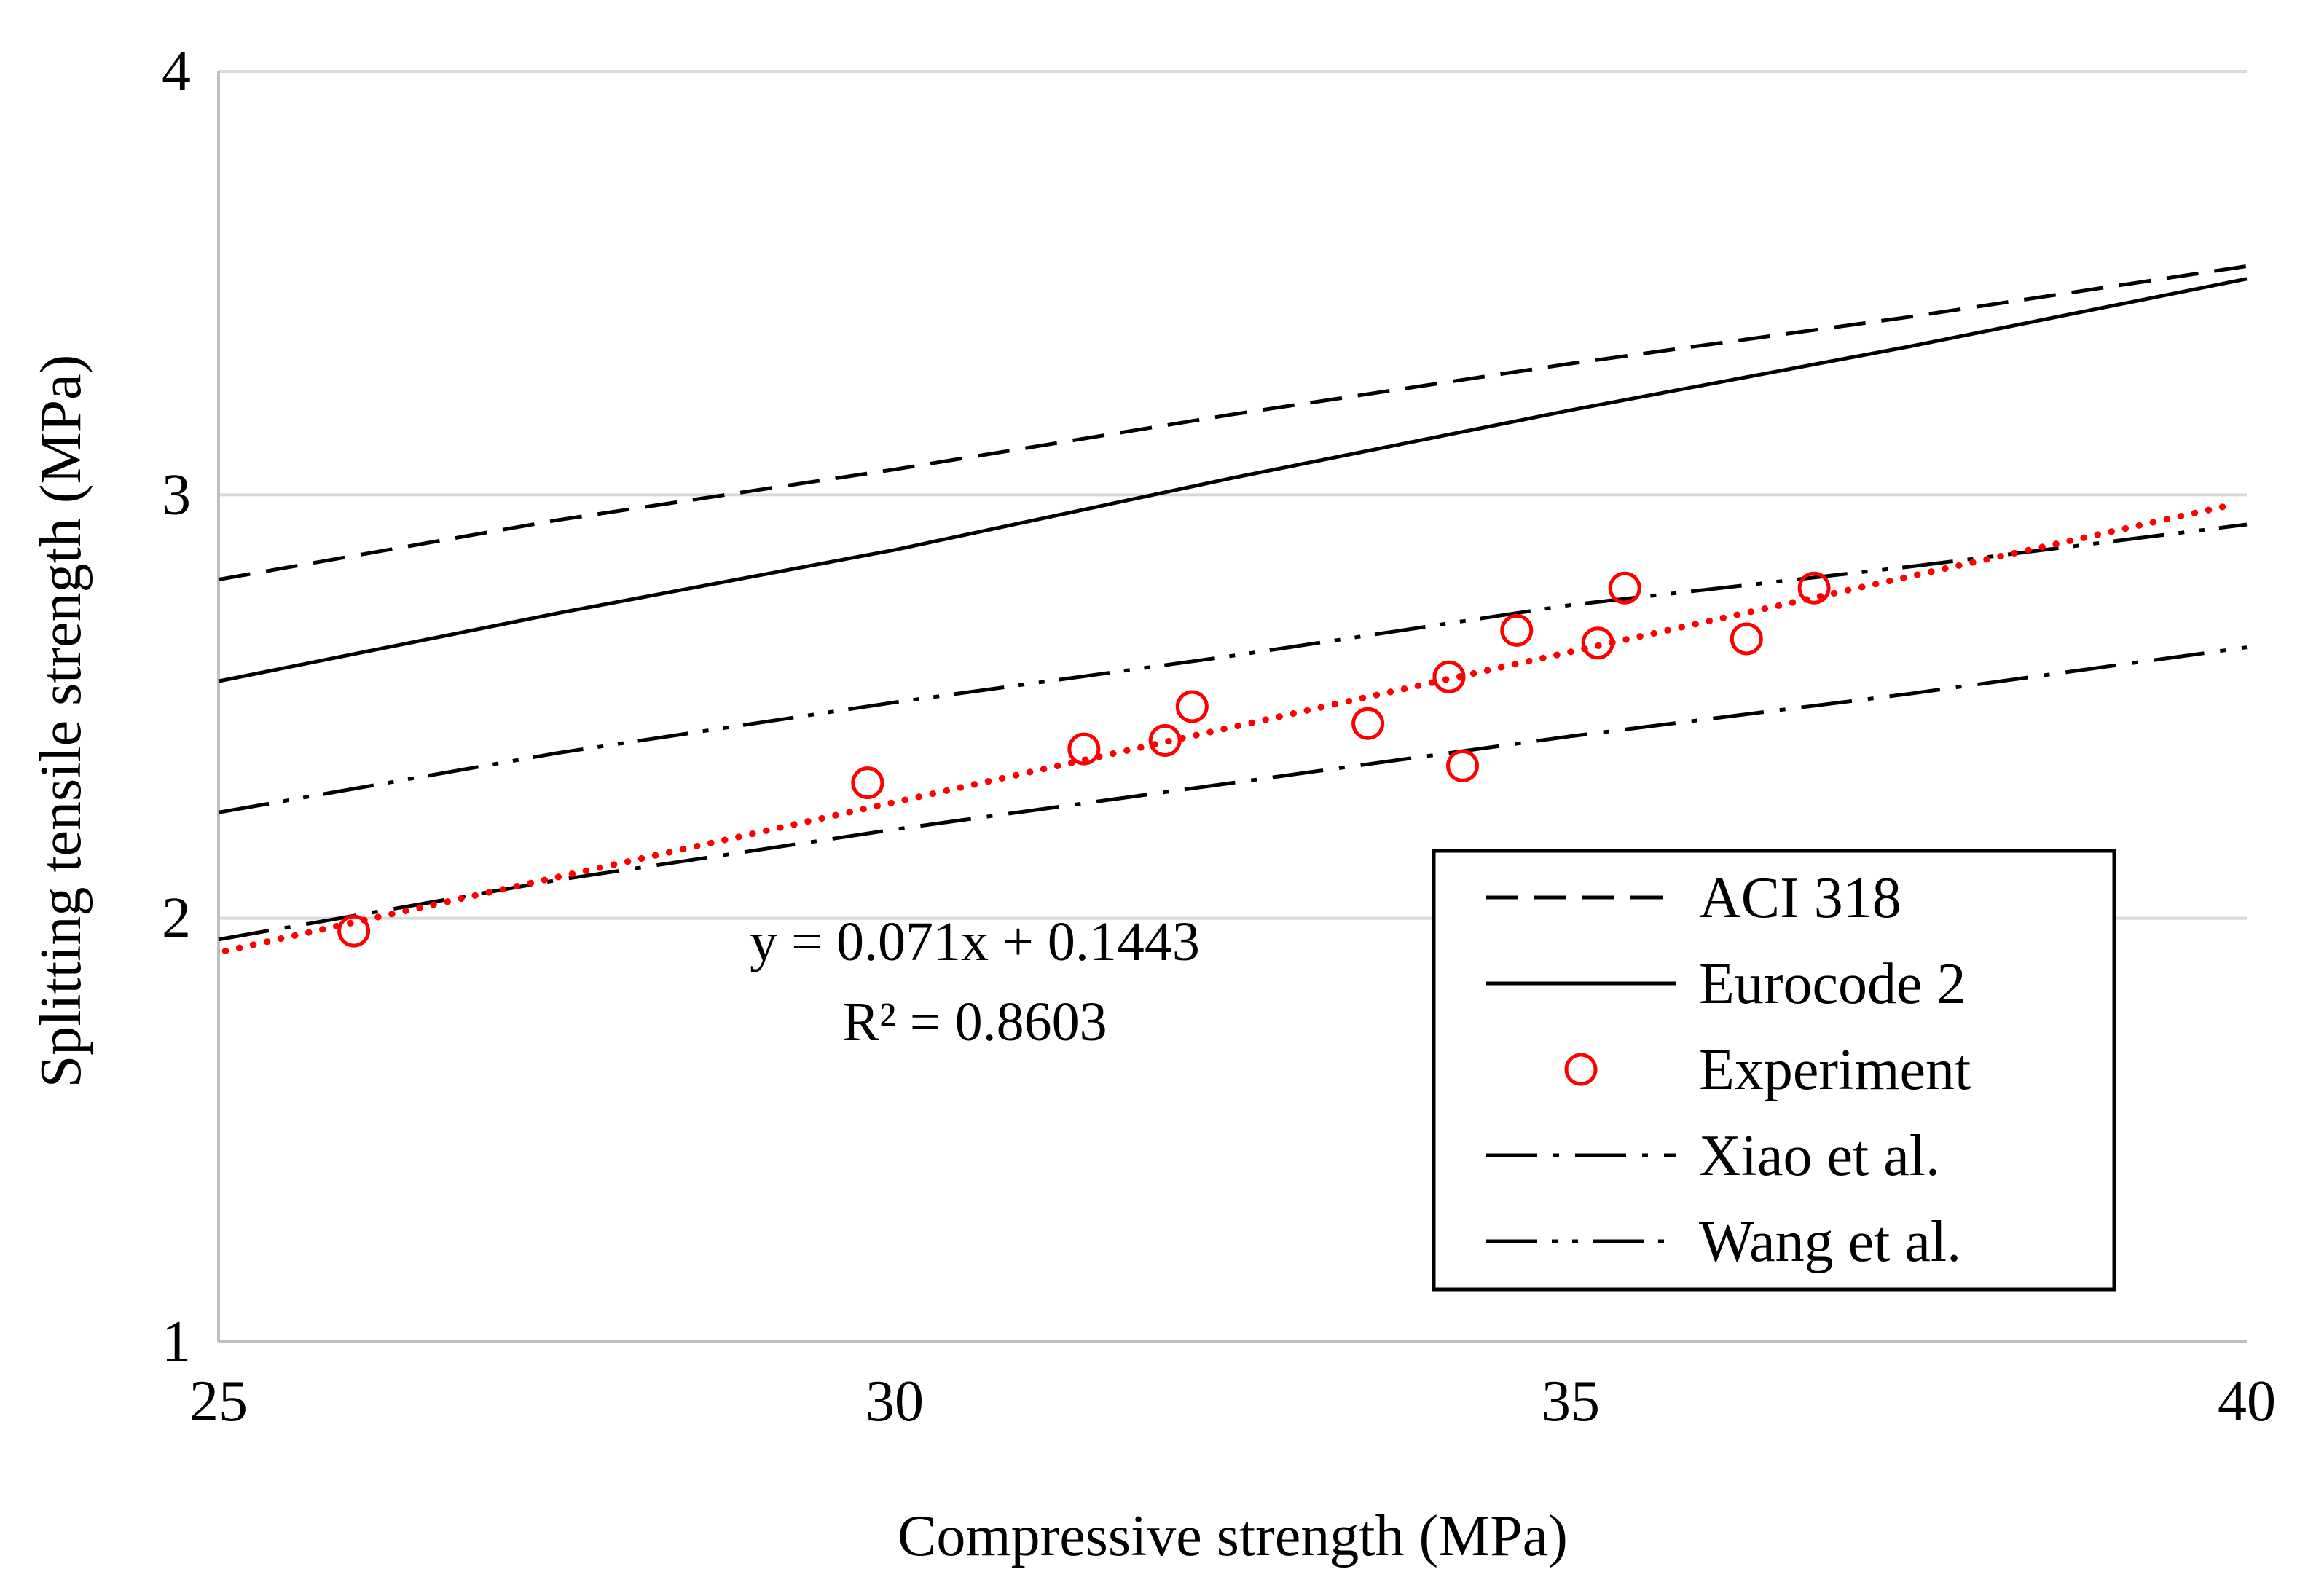  Describe the element at coordinates (975, 941) in the screenshot. I see `trendline-equation: y = 0.071x + 0.1443` at that location.